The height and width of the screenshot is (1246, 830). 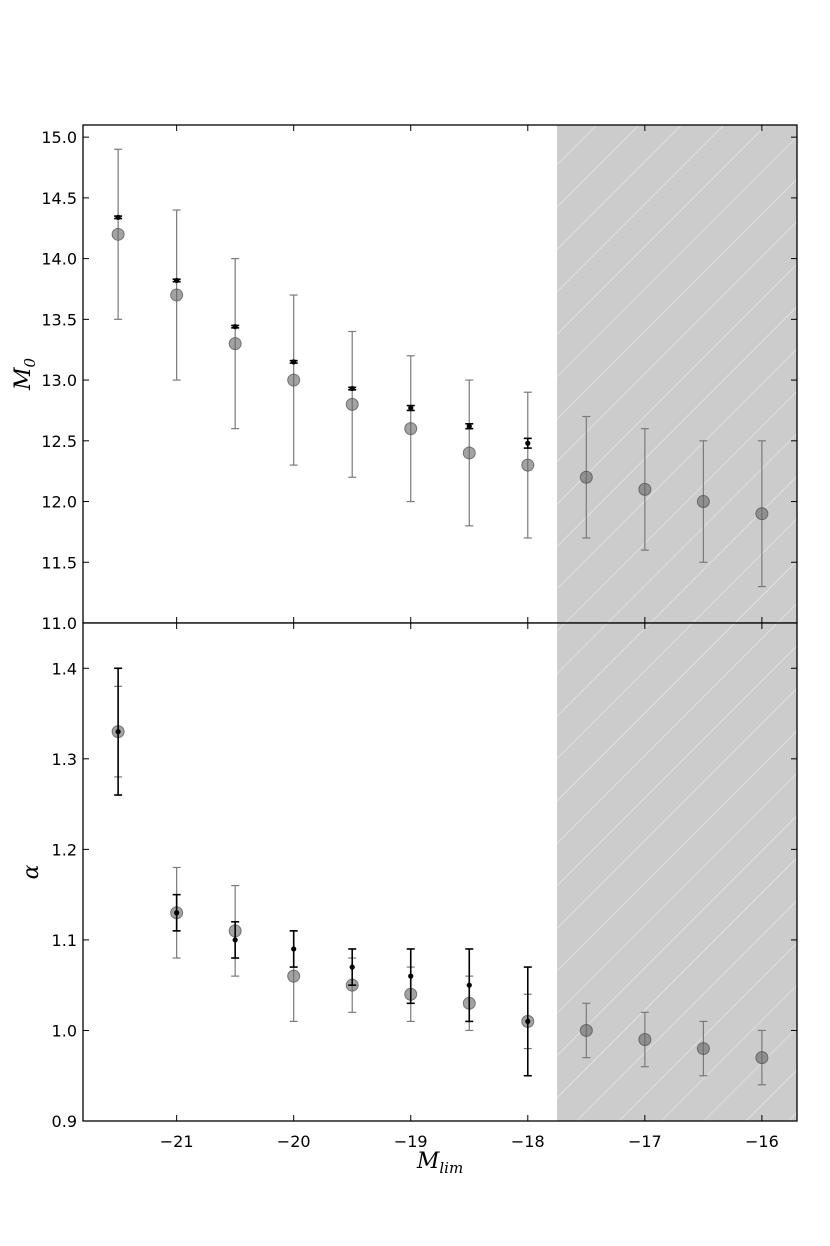 I want to click on bottom-ytick-label: 1.2, so click(x=64, y=849).